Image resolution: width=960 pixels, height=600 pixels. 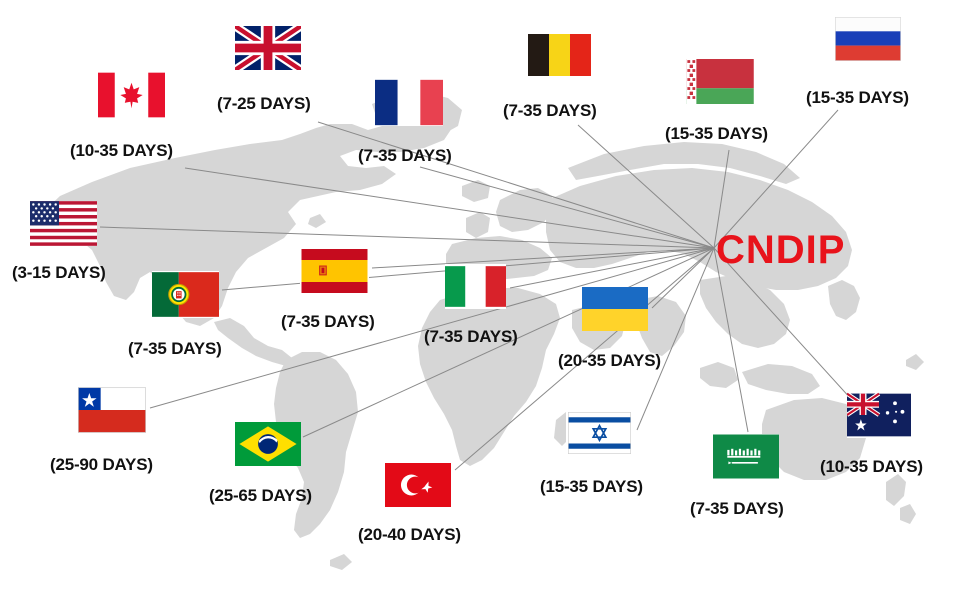 I want to click on days-label-israel: (15-35 DAYS), so click(x=591, y=486).